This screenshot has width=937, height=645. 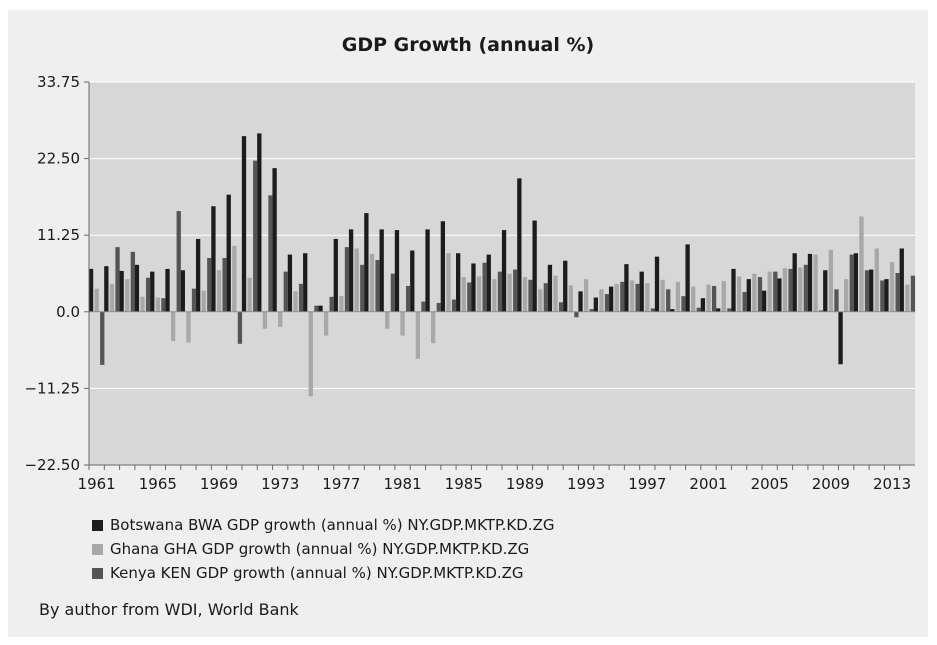 What do you see at coordinates (102, 338) in the screenshot?
I see `bar-kenya-1961` at bounding box center [102, 338].